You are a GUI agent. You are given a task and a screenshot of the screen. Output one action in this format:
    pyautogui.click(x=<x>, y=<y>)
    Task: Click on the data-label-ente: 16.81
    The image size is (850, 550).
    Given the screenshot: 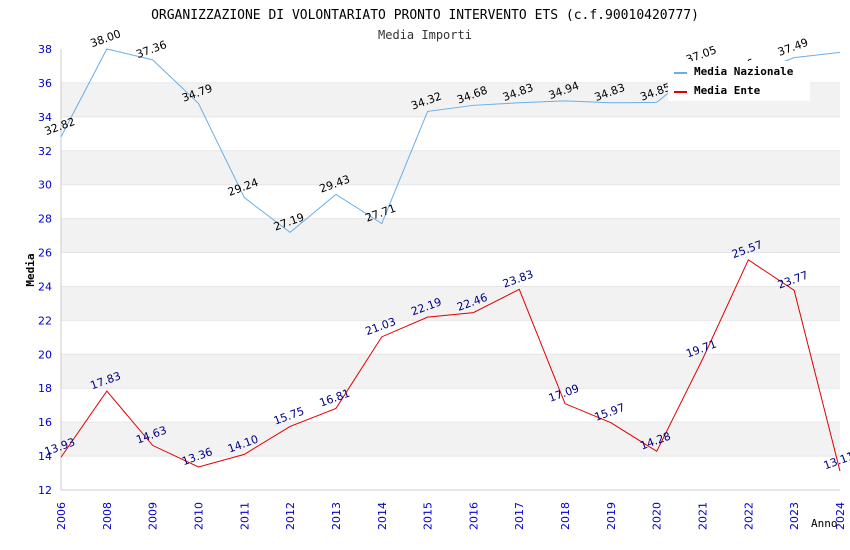 What is the action you would take?
    pyautogui.click(x=335, y=398)
    